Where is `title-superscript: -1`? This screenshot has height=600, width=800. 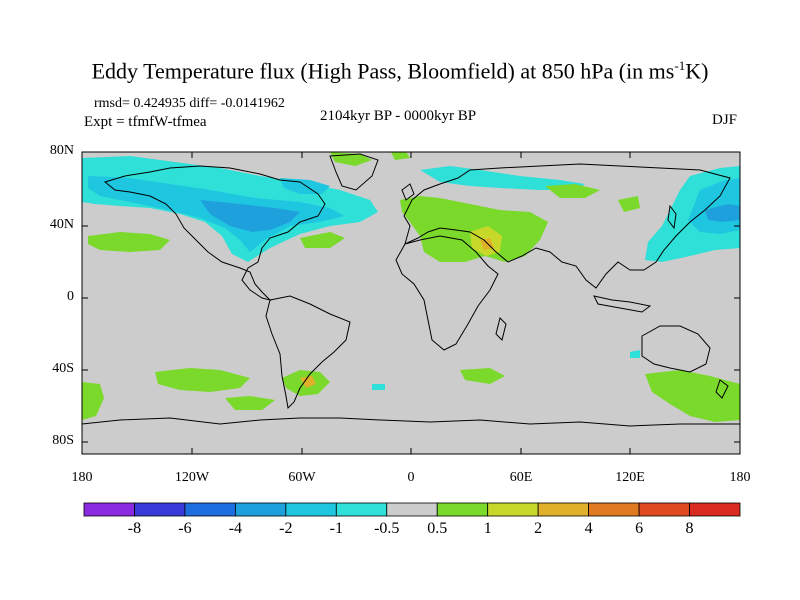
title-superscript: -1 is located at coordinates (680, 65).